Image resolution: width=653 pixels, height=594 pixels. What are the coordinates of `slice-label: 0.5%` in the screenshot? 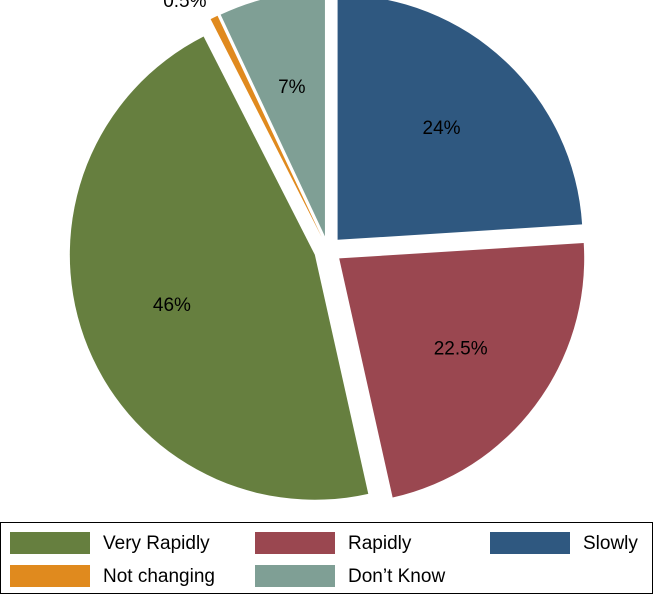 It's located at (184, 6).